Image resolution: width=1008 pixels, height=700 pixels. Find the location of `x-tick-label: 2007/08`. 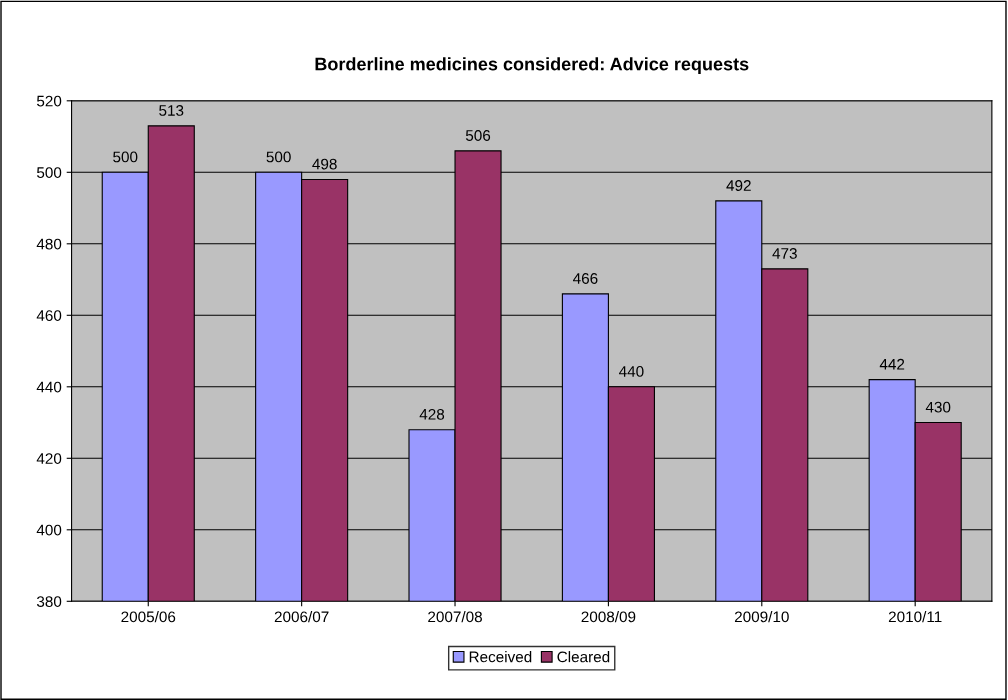

x-tick-label: 2007/08 is located at coordinates (455, 617).